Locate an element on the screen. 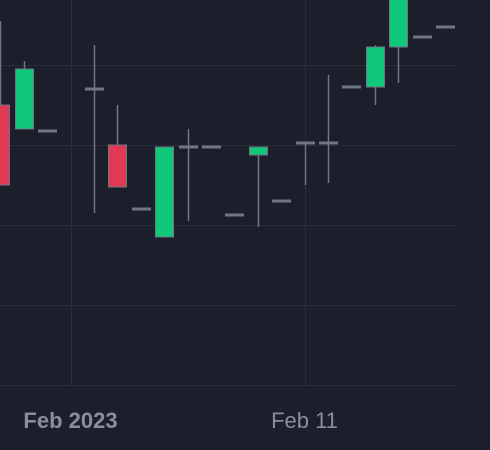 The width and height of the screenshot is (490, 450). x-axis: Feb 2023 Feb 11 is located at coordinates (180, 420).